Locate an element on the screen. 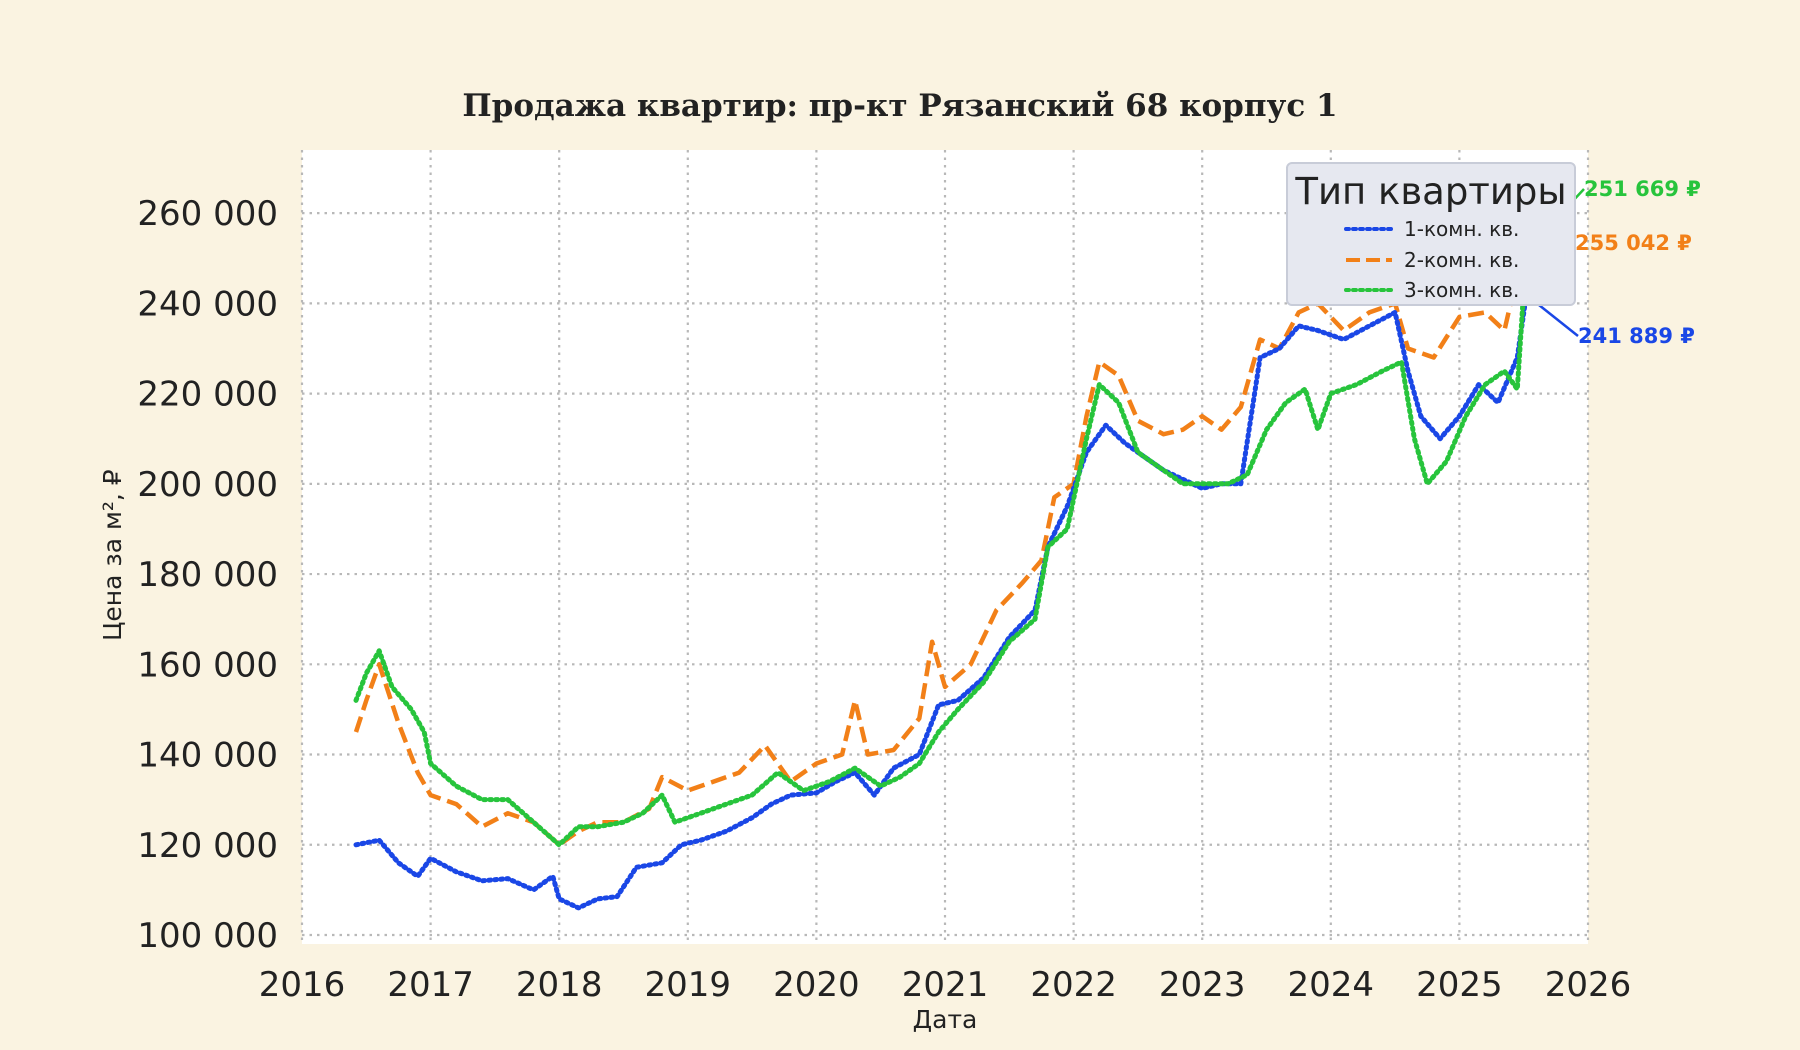  end-labels: 251 669 ₽ 255 042 ₽ 241 889 ₽ is located at coordinates (1613, 262).